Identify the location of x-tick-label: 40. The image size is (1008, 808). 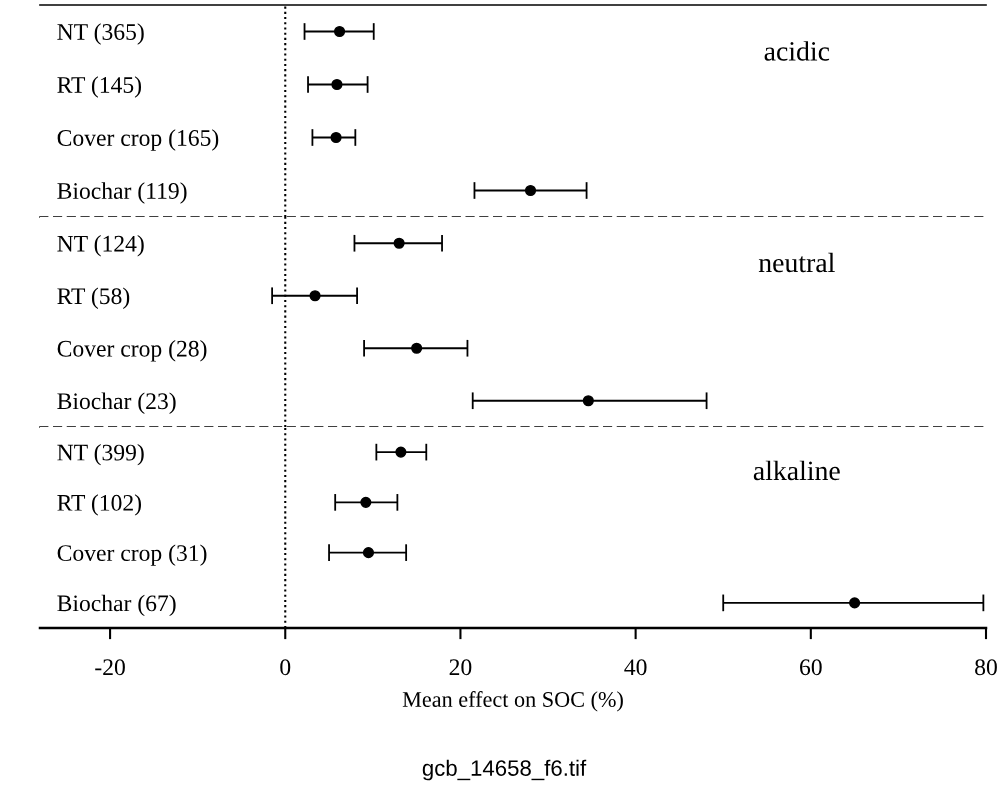
(635, 667).